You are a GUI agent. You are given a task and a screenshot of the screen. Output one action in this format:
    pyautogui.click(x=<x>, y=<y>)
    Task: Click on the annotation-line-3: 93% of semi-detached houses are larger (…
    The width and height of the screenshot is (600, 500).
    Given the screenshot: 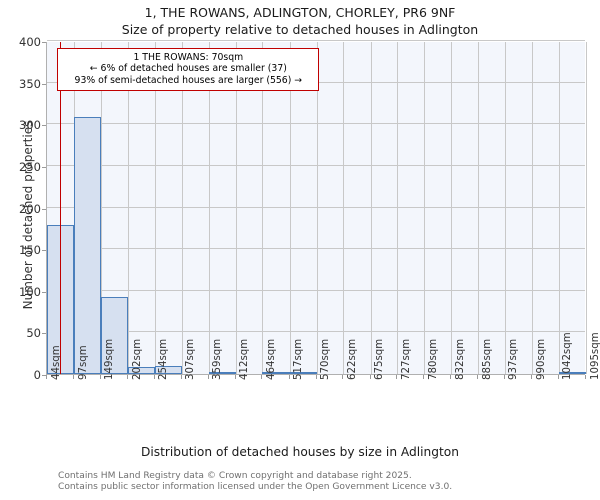 What is the action you would take?
    pyautogui.click(x=188, y=80)
    